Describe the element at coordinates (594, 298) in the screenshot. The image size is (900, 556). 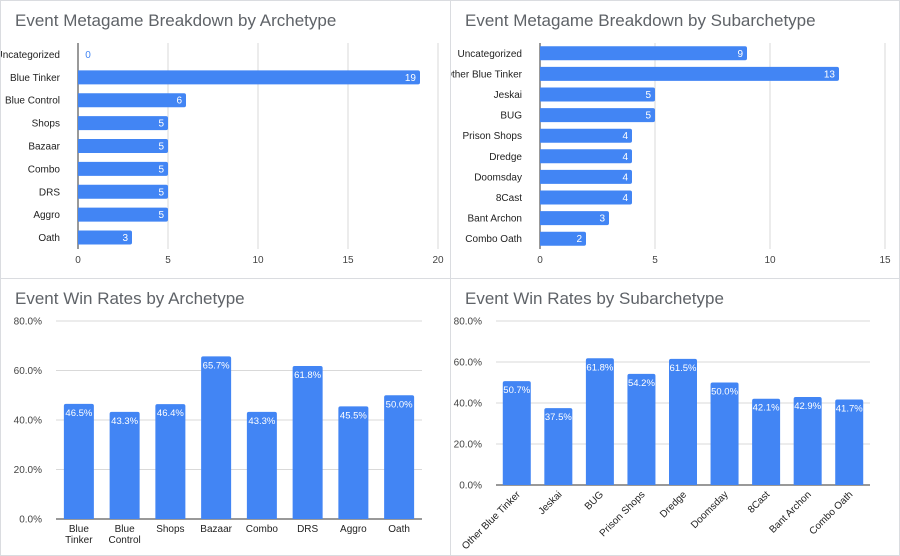
I see `chart-title: Event Win Rates by Subarchetype` at that location.